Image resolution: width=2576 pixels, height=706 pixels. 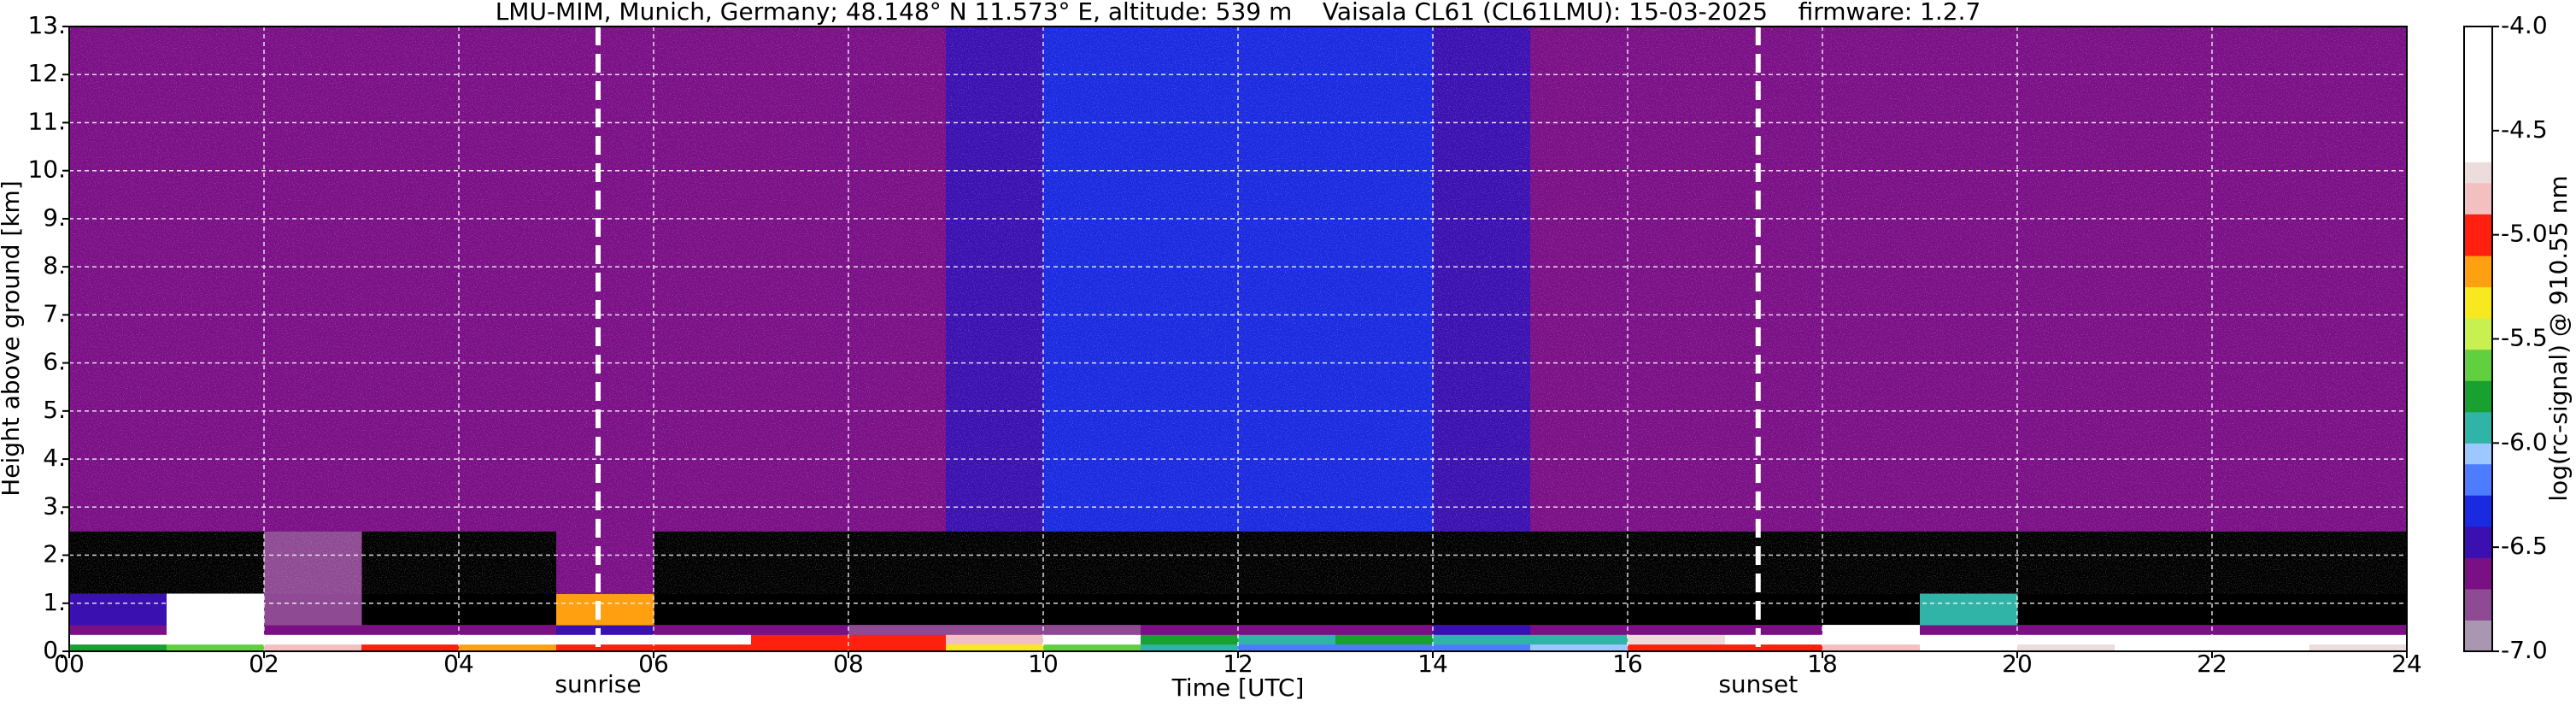 I want to click on x-tick-label: 16, so click(x=1627, y=664).